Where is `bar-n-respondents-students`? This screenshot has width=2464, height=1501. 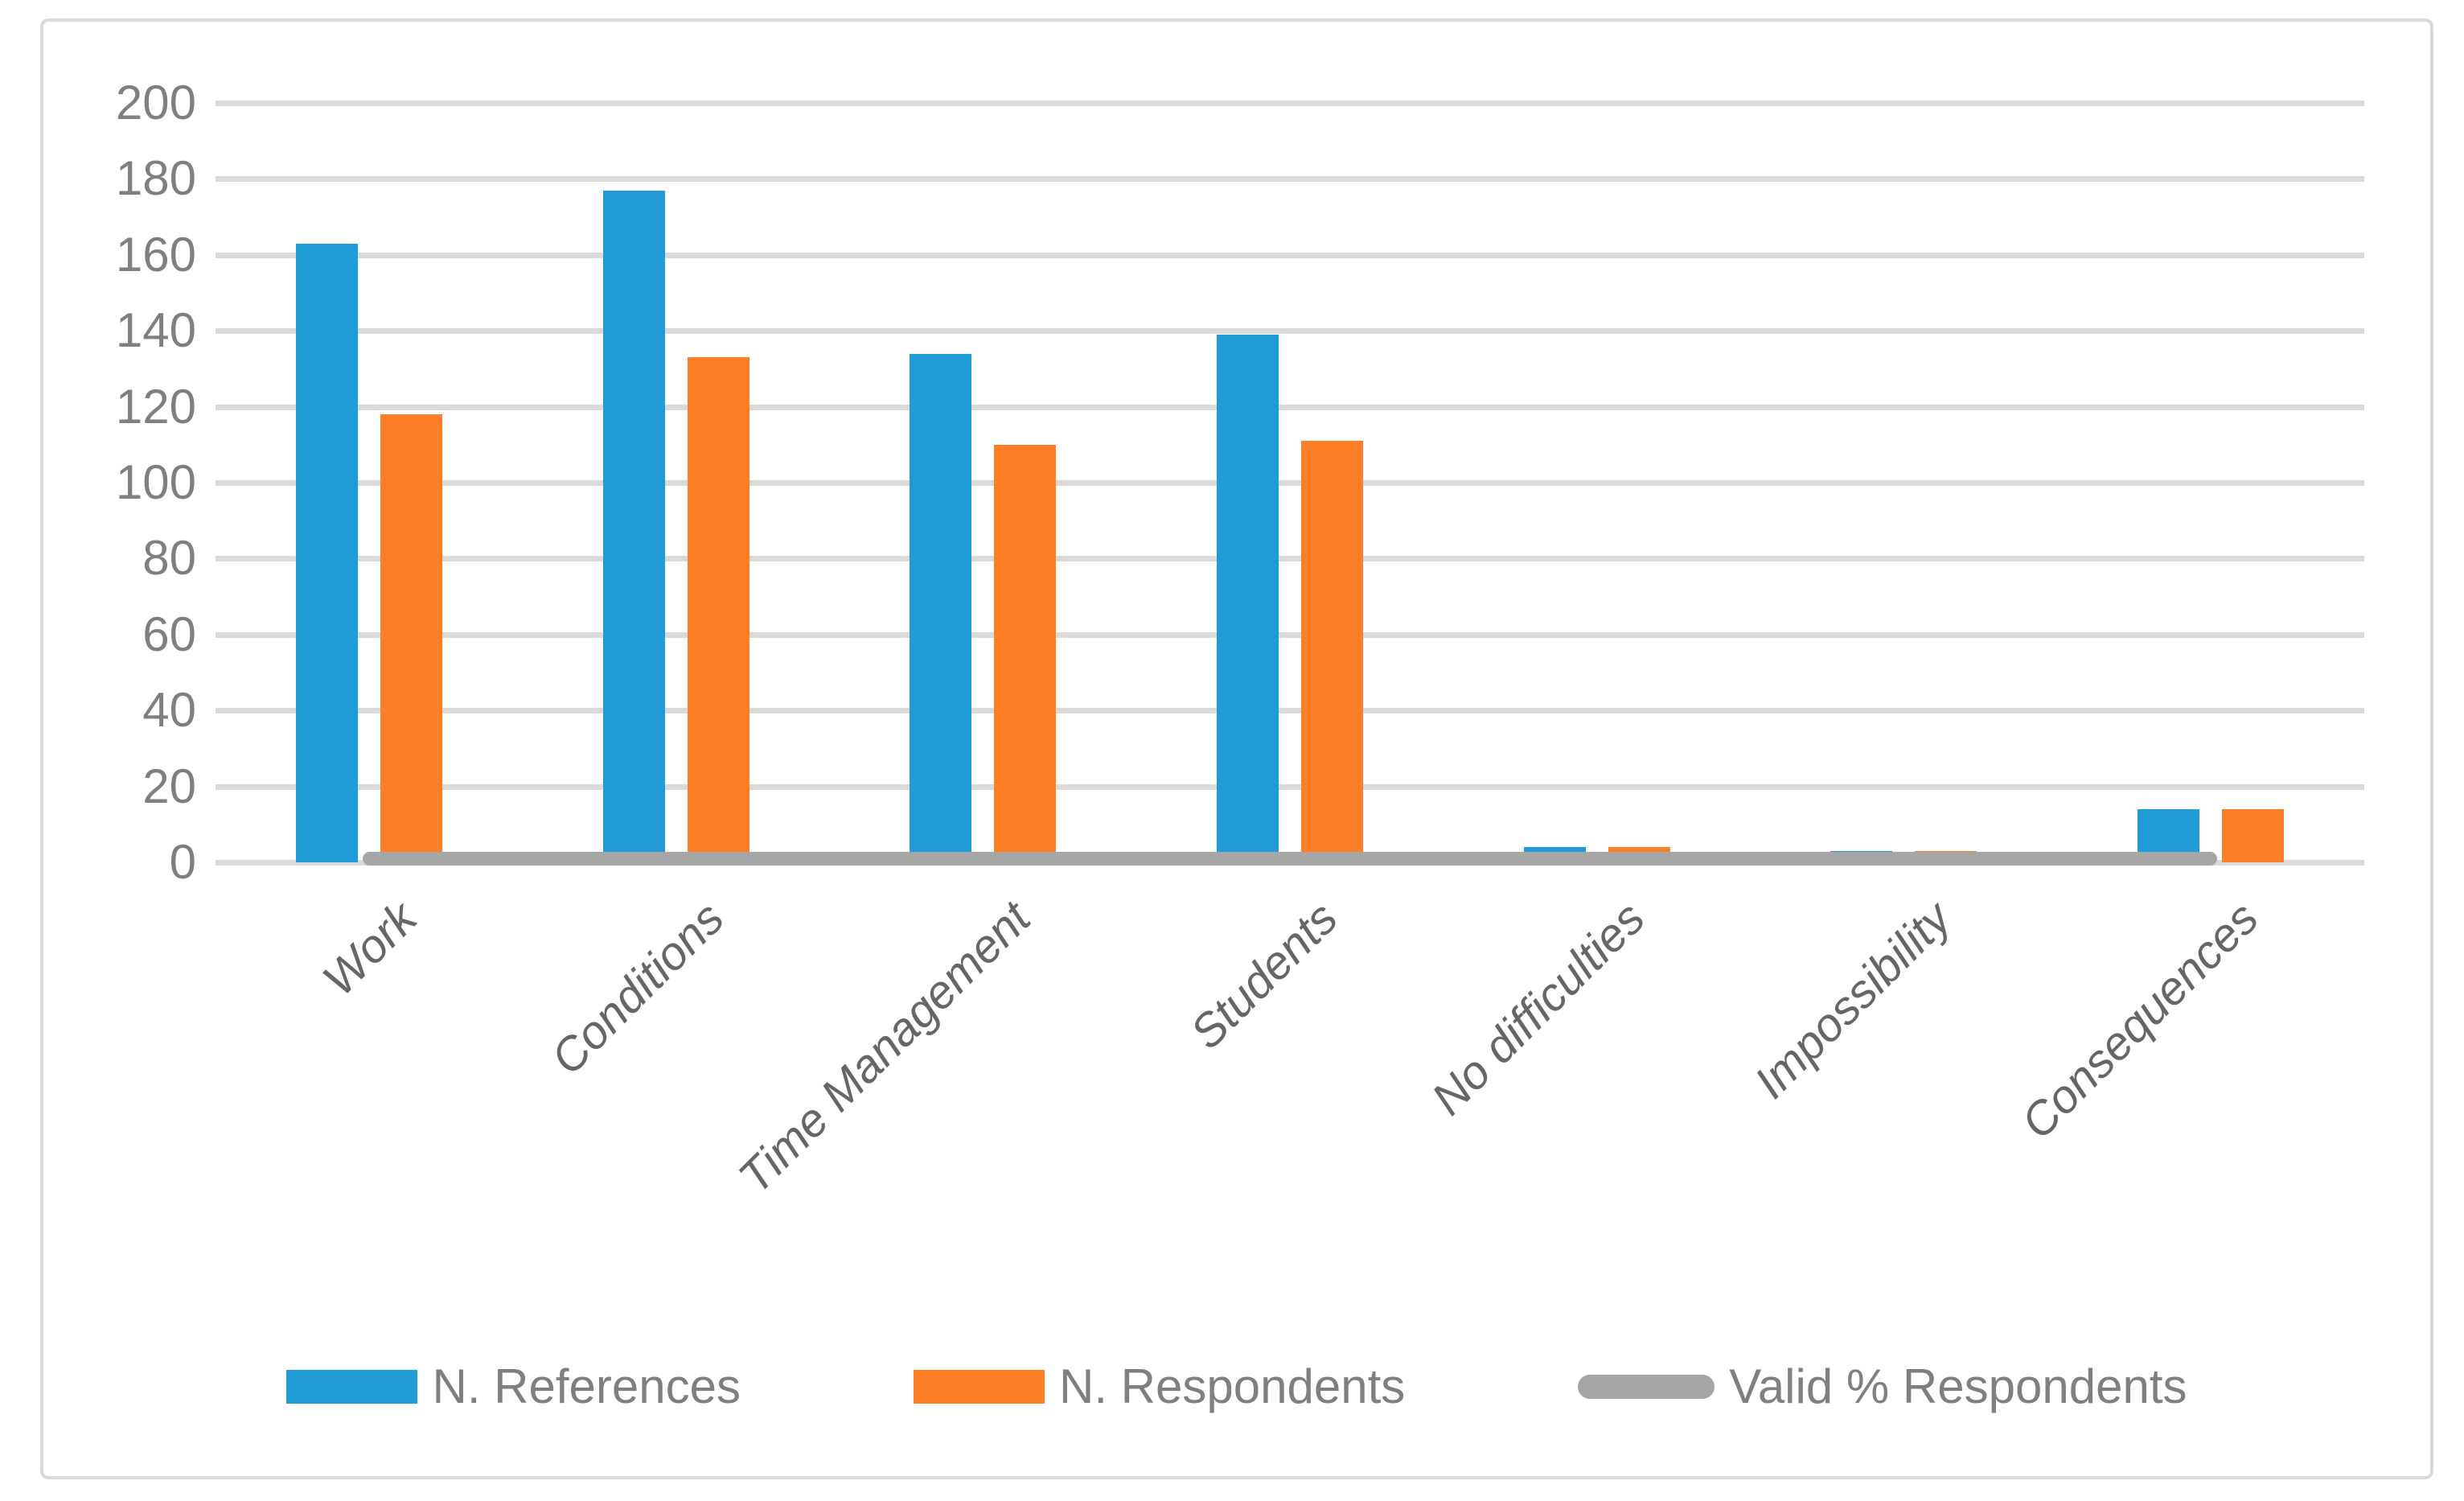 bar-n-respondents-students is located at coordinates (1332, 651).